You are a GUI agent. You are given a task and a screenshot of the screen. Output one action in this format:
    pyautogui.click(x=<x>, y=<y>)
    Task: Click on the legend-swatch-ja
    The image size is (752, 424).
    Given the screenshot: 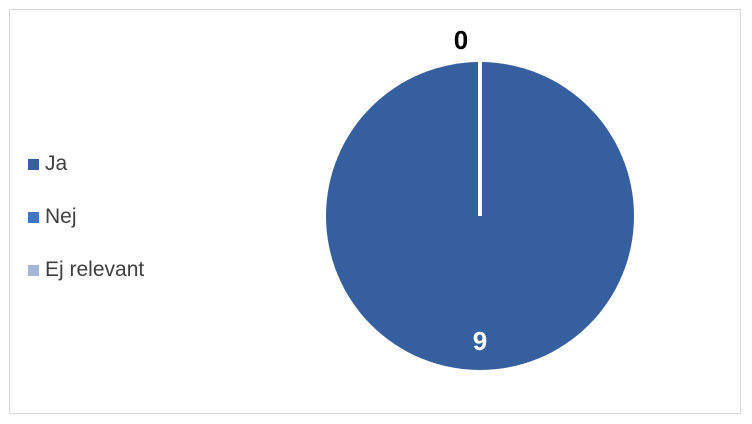 What is the action you would take?
    pyautogui.click(x=33, y=164)
    